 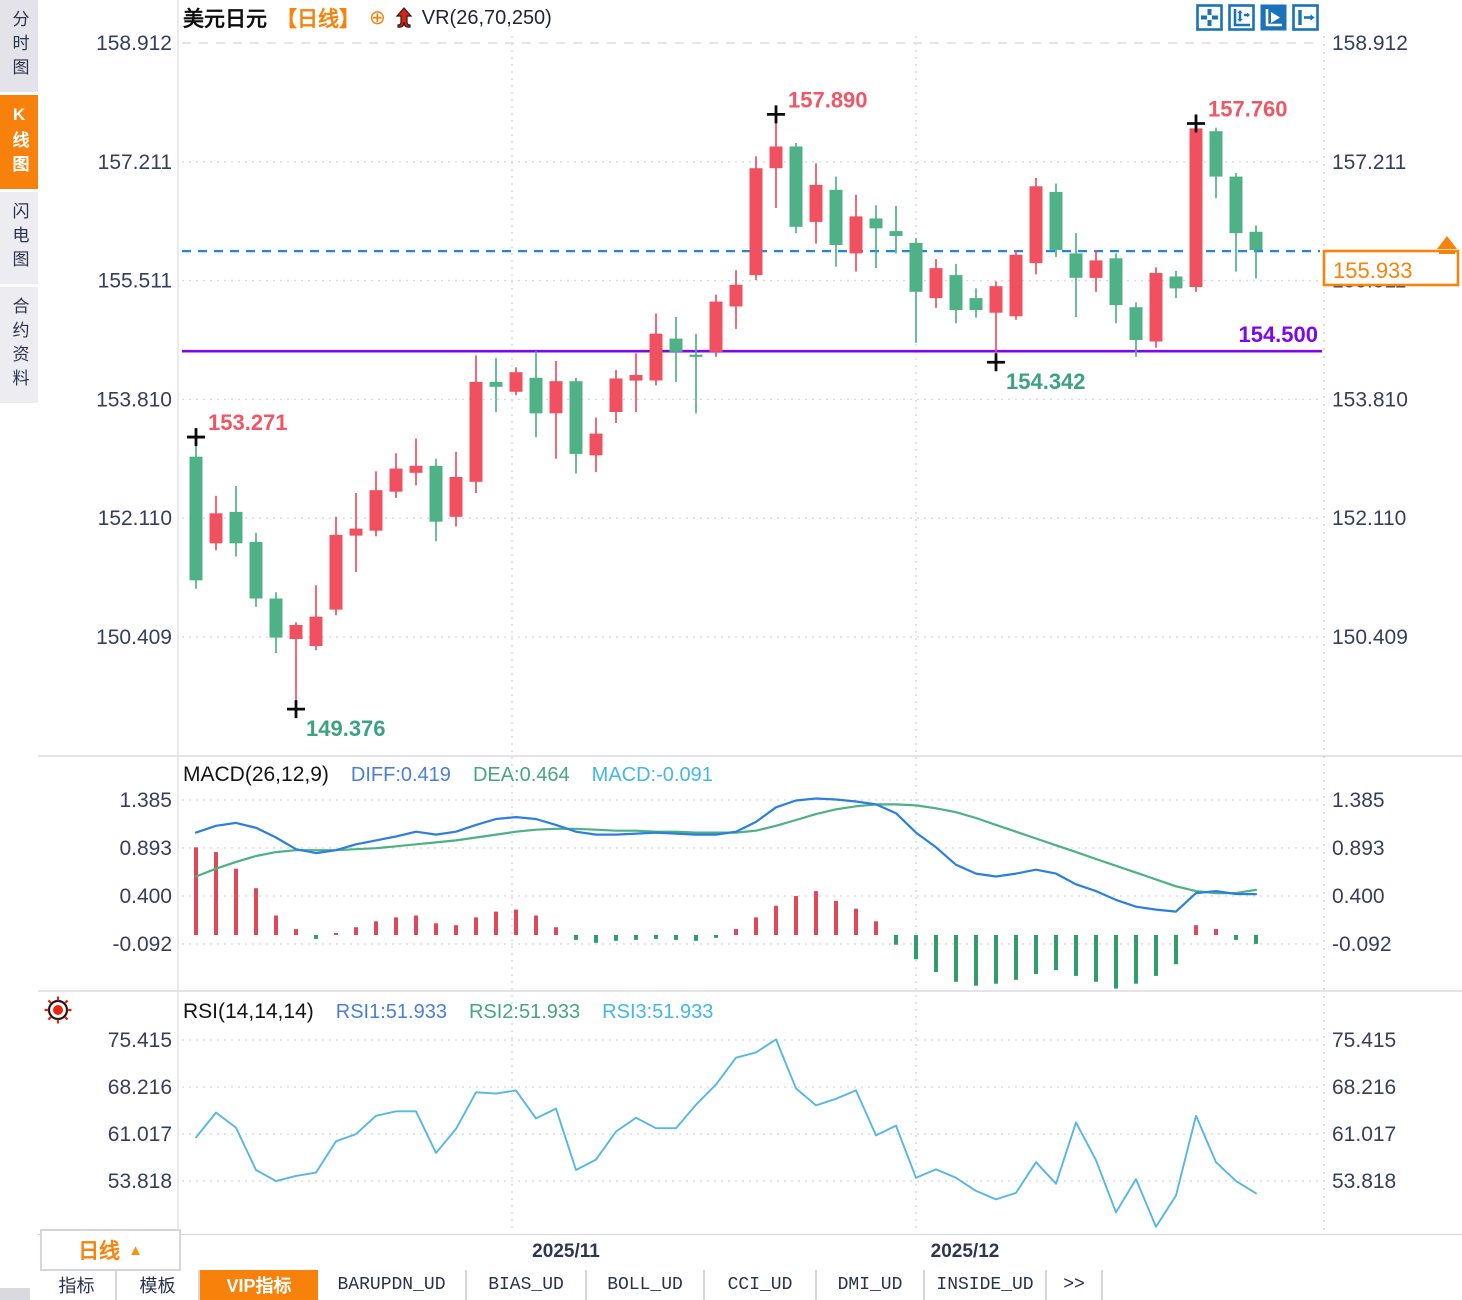 What do you see at coordinates (259, 1285) in the screenshot?
I see `bottom-tab-vip-indicator: VIP指标` at bounding box center [259, 1285].